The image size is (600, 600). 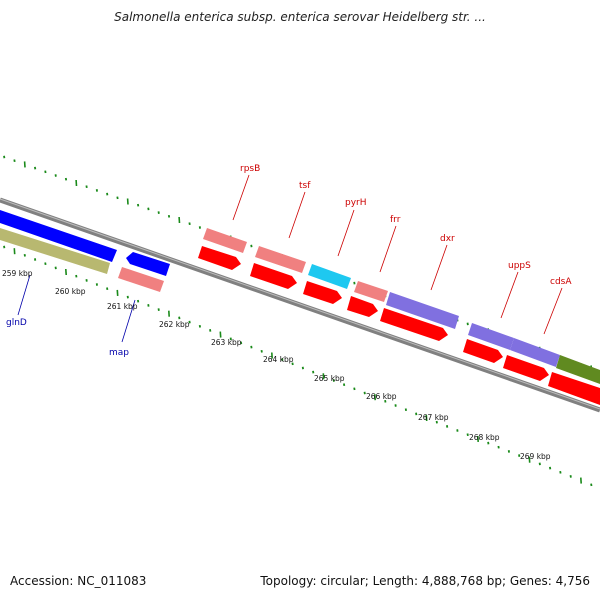 What do you see at coordinates (322, 292) in the screenshot?
I see `gene-pyrH-lower-feature` at bounding box center [322, 292].